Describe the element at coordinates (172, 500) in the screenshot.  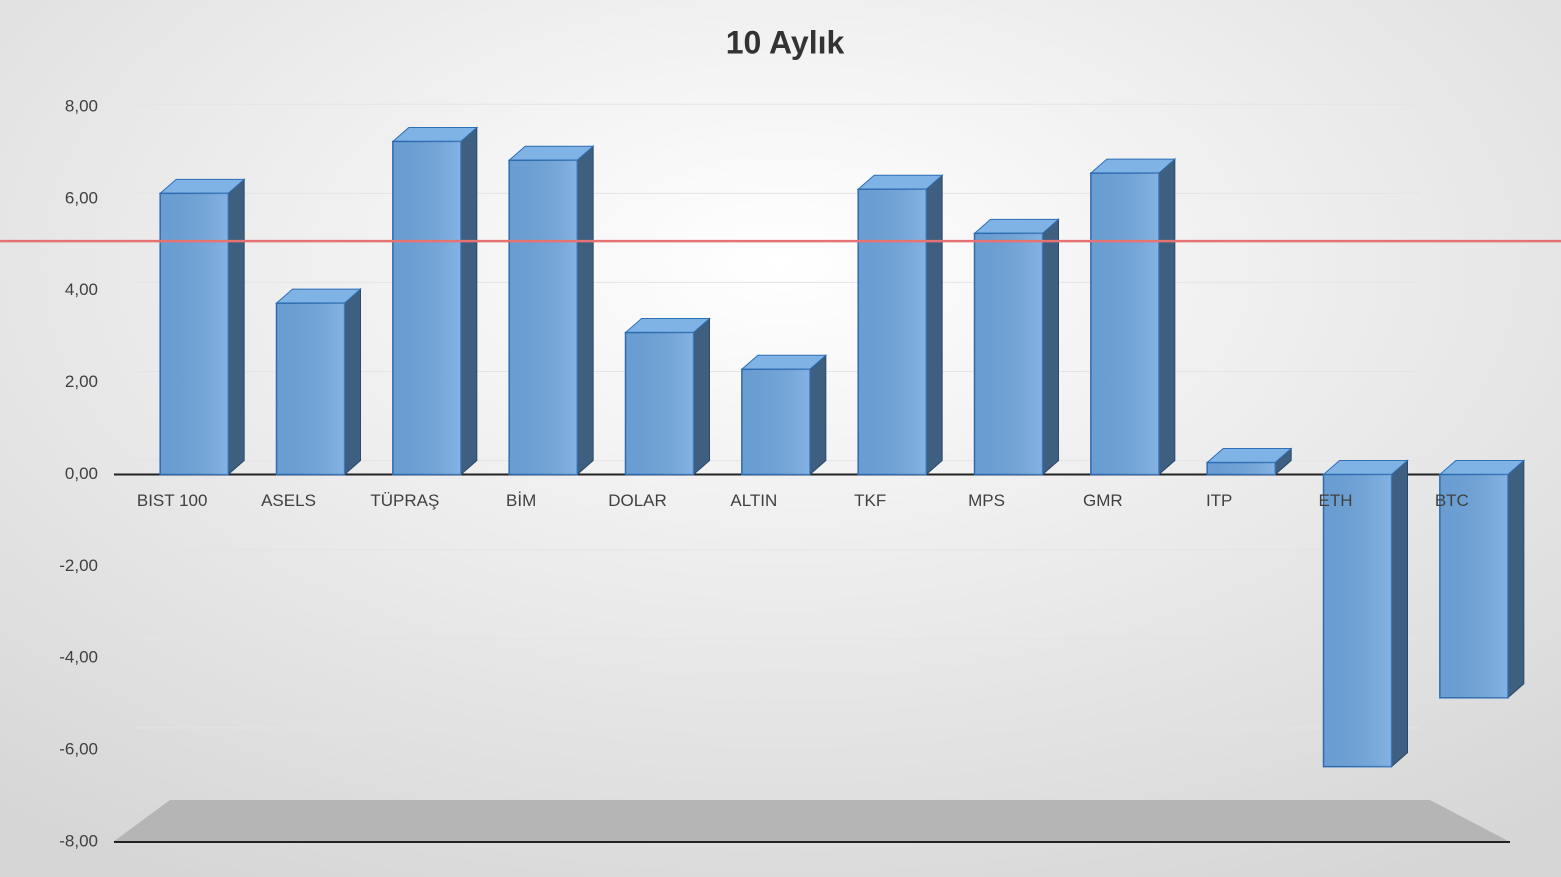
I see `x-tick-label: BIST 100` at that location.